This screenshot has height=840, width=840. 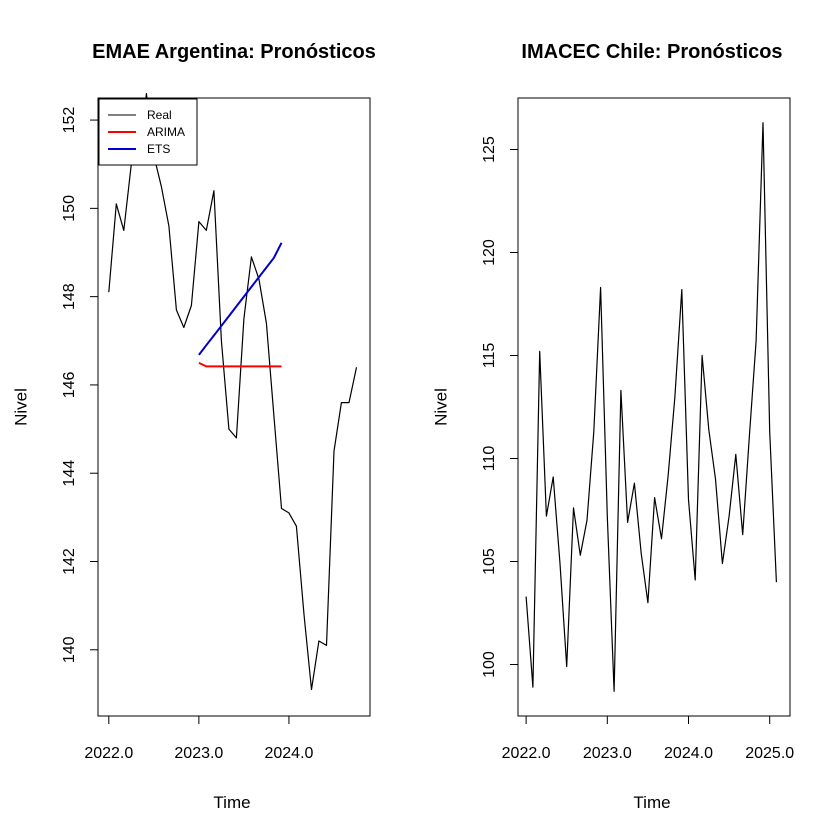 I want to click on y-tick-label: 105, so click(x=489, y=561).